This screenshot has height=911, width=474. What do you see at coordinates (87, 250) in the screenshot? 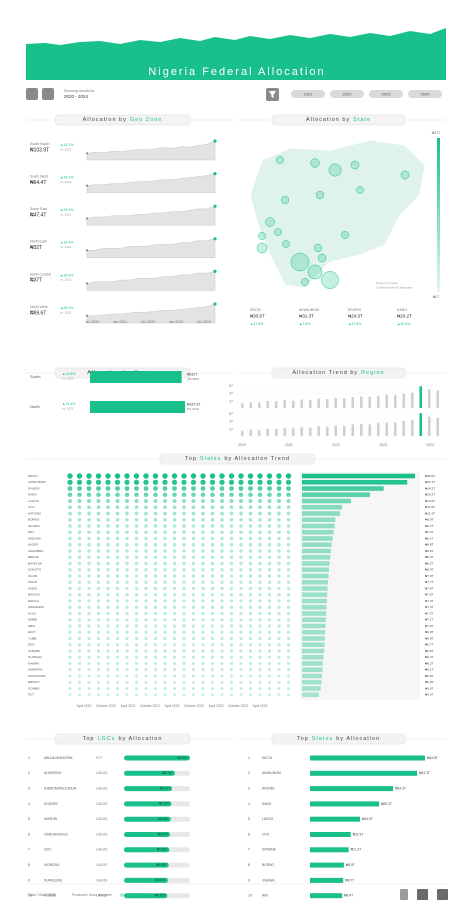
I see `zone-first-point` at bounding box center [87, 250].